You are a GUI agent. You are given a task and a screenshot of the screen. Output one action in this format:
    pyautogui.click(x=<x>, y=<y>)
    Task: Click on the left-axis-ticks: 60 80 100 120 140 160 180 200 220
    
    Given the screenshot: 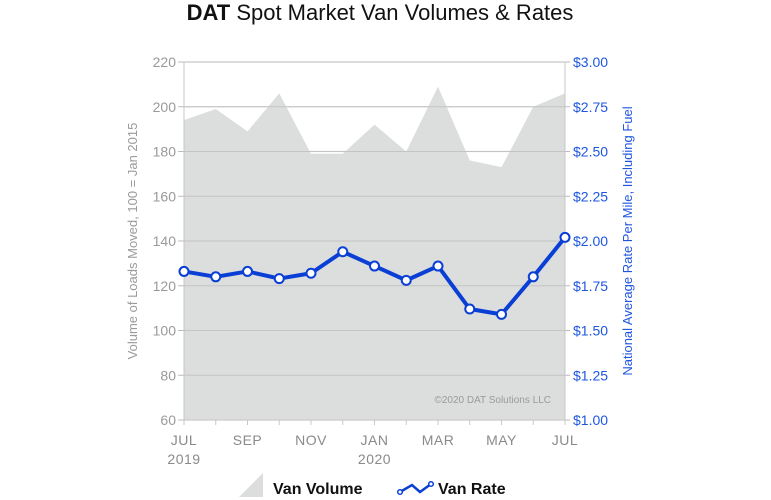 What is the action you would take?
    pyautogui.click(x=165, y=241)
    